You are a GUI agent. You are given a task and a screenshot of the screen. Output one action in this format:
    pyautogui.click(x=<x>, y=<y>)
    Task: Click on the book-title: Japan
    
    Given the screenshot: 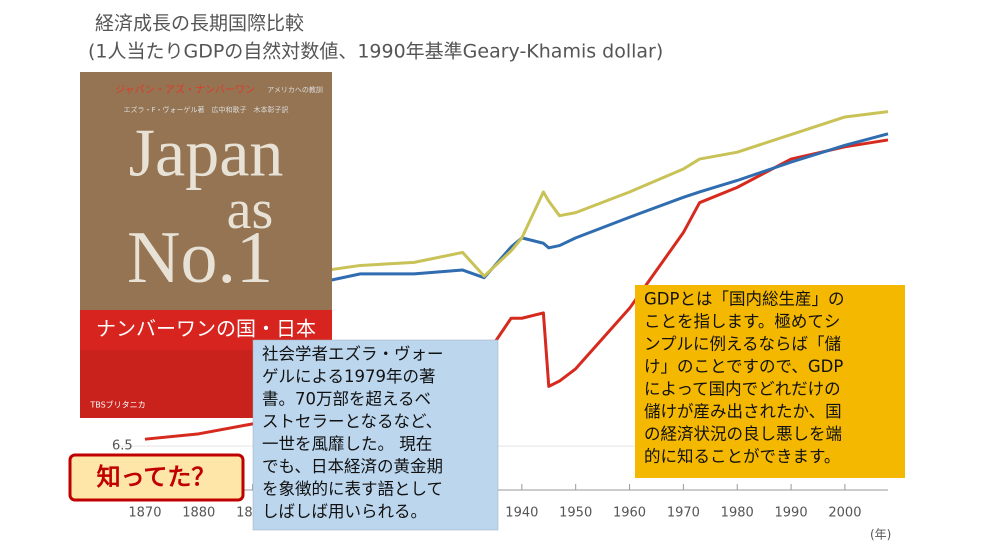 What is the action you would take?
    pyautogui.click(x=206, y=153)
    